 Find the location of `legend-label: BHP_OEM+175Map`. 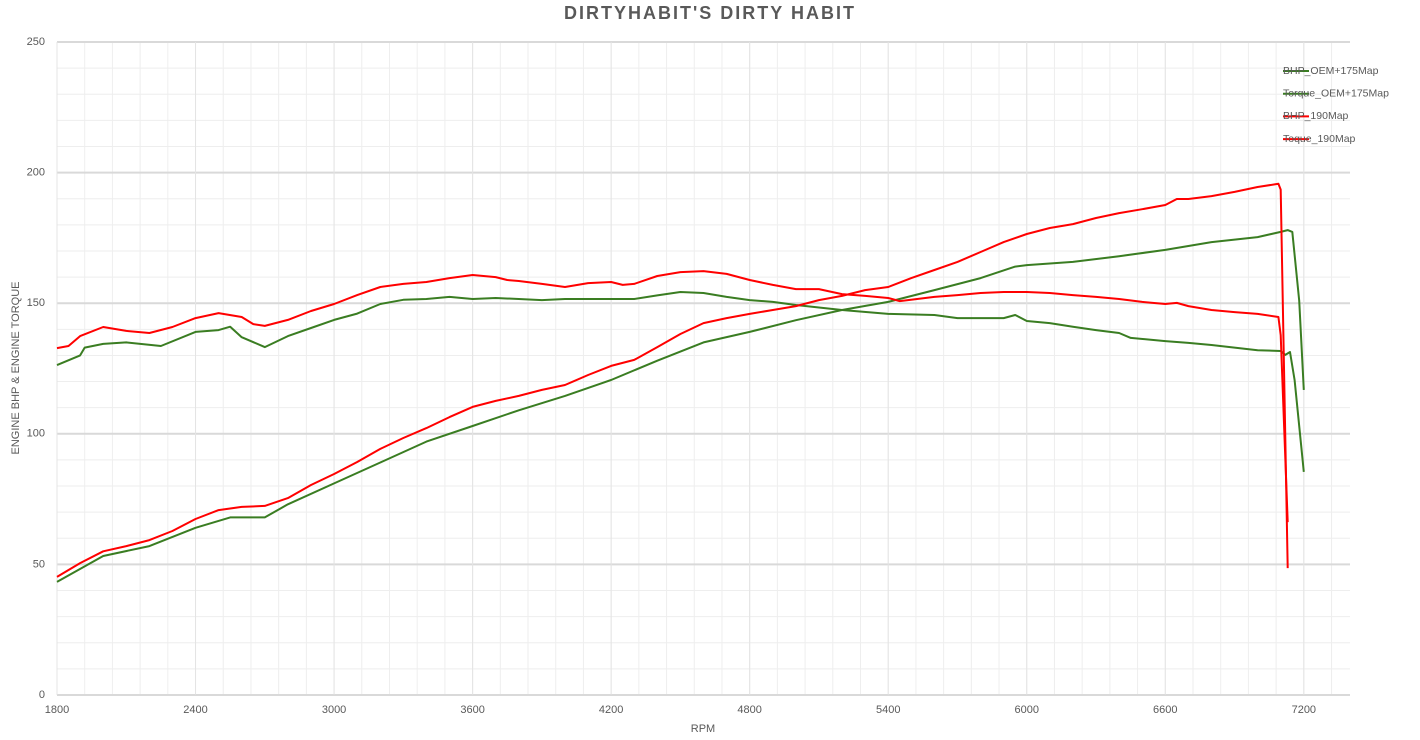

legend-label: BHP_OEM+175Map is located at coordinates (1331, 71).